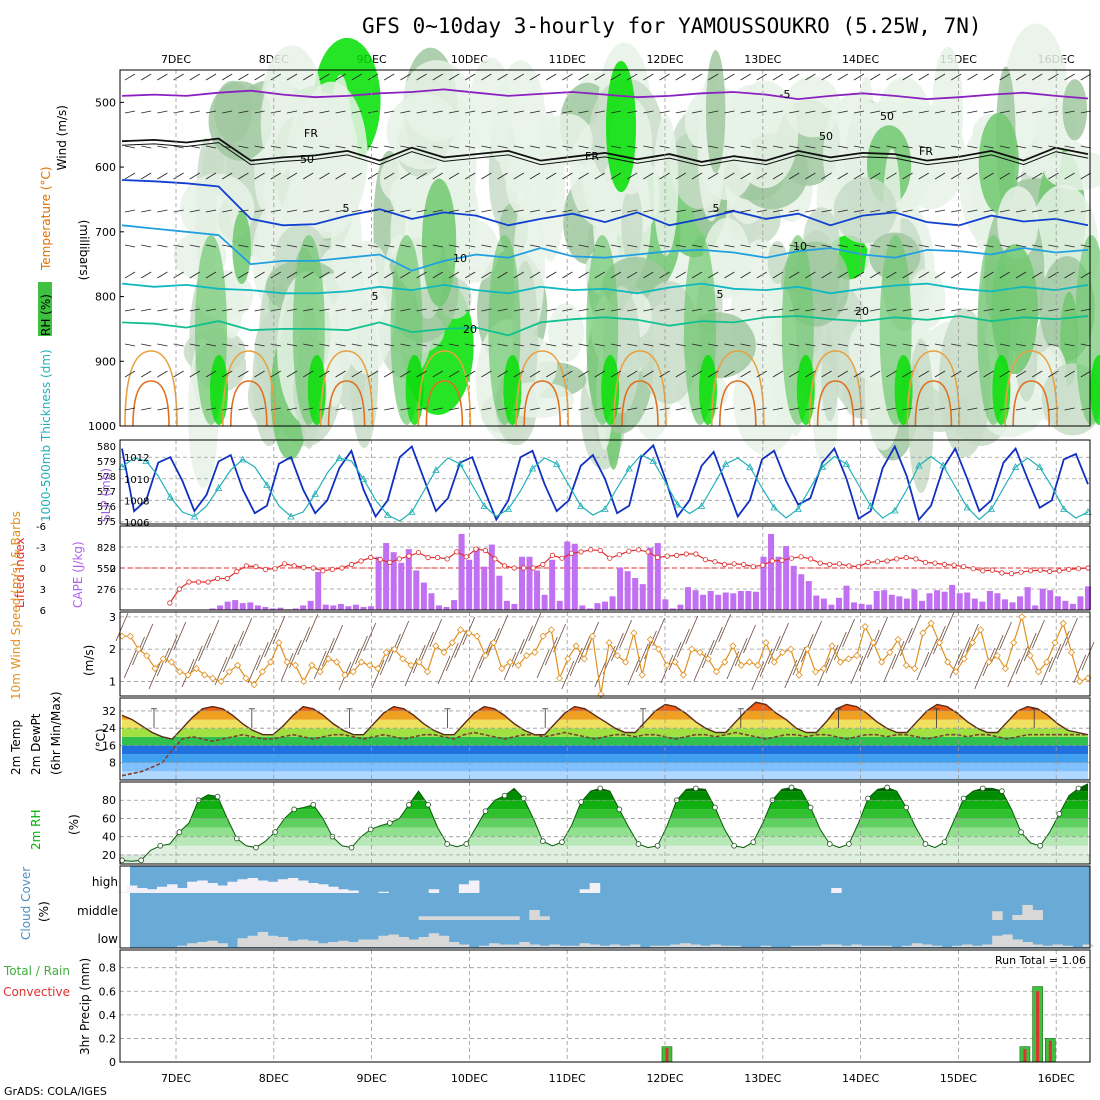  I want to click on credit: GrADS: COLA/IGES, so click(55, 1091).